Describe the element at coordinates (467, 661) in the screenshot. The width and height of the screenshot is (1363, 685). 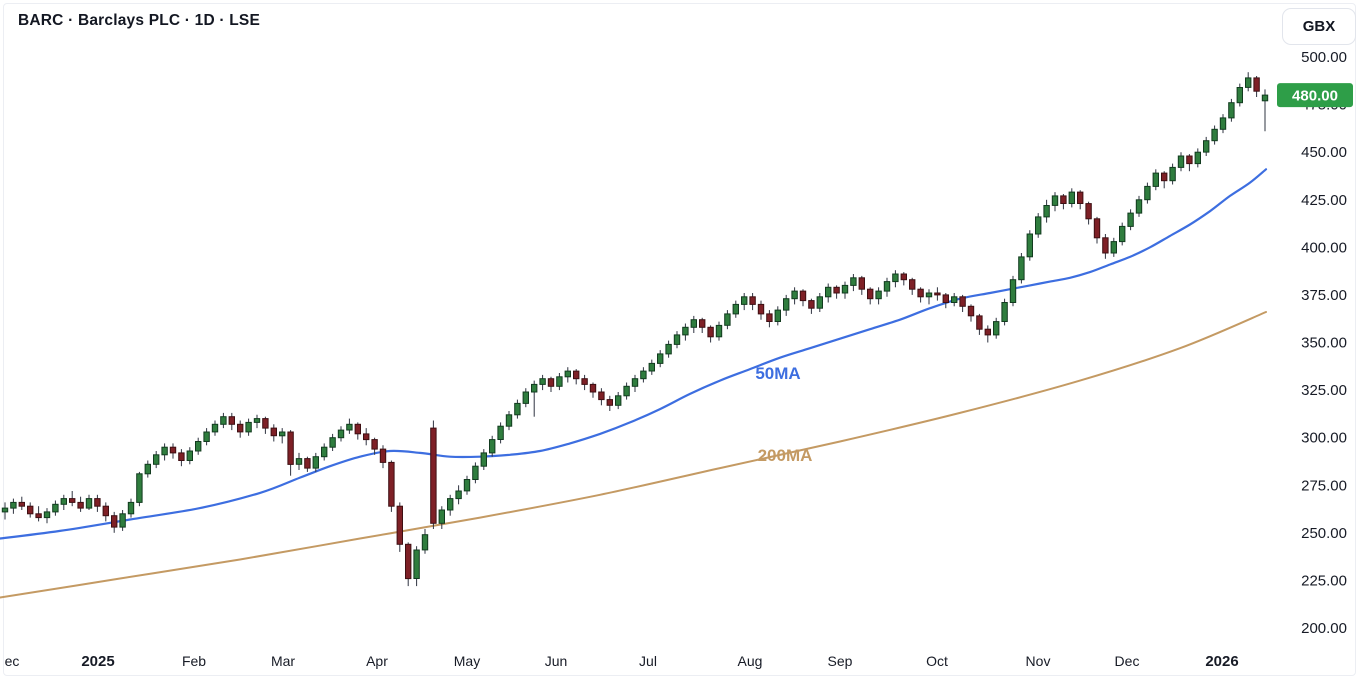
I see `time-axis-label: May` at that location.